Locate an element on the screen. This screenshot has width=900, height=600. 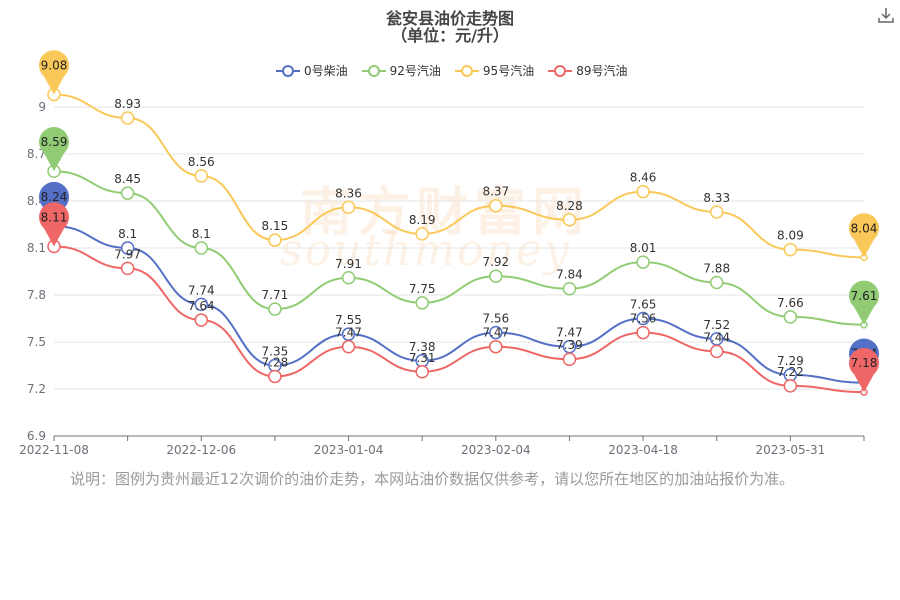
data-label: 8.33 is located at coordinates (716, 198).